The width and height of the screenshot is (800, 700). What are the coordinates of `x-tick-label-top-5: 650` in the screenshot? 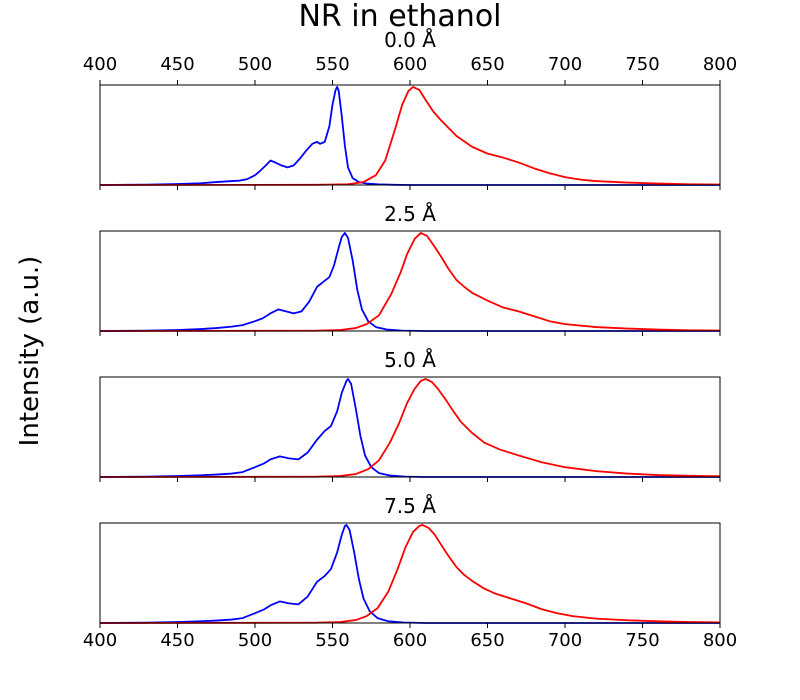 It's located at (487, 64).